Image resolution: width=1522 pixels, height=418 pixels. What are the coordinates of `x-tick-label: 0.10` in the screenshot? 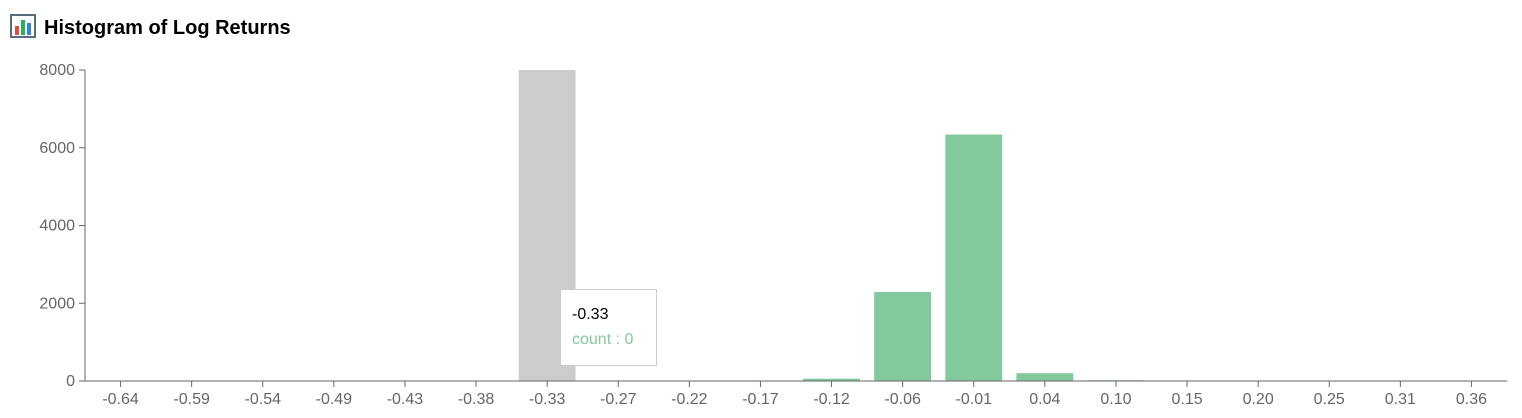 It's located at (1115, 399).